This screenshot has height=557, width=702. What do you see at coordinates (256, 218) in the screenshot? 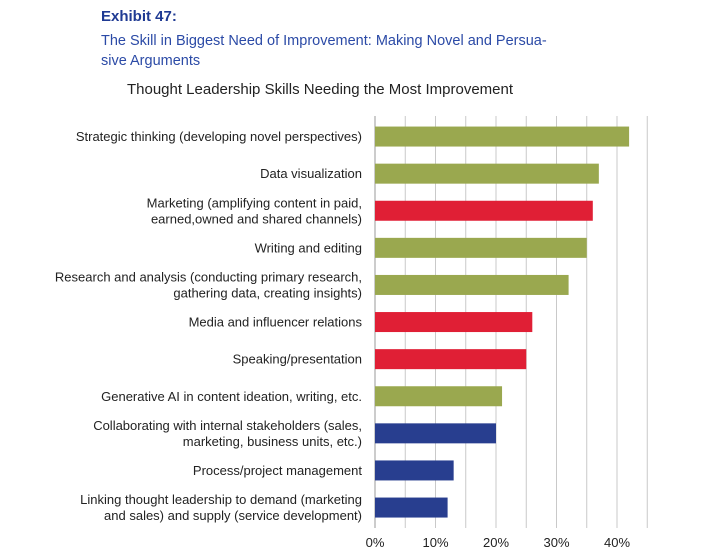
I see `category-label-3-line-2: earned,owned and shared channels)` at bounding box center [256, 218].